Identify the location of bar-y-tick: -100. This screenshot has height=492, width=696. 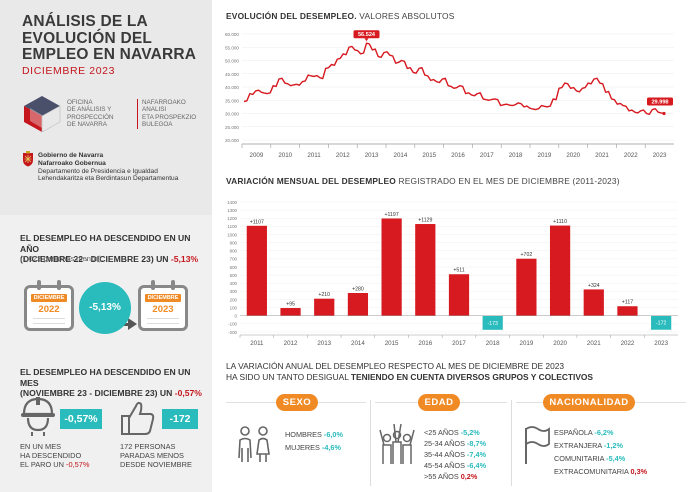
(232, 324).